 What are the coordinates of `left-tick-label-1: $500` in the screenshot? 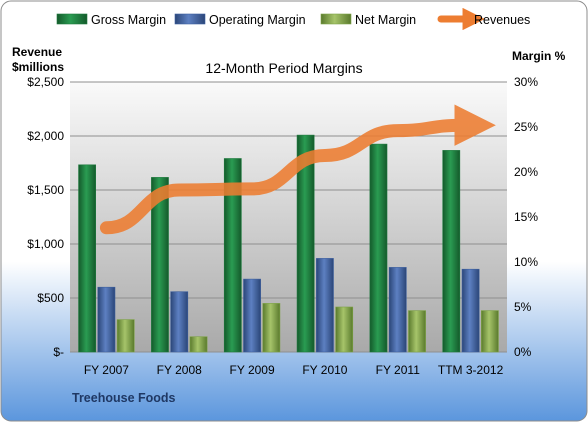 It's located at (50, 298).